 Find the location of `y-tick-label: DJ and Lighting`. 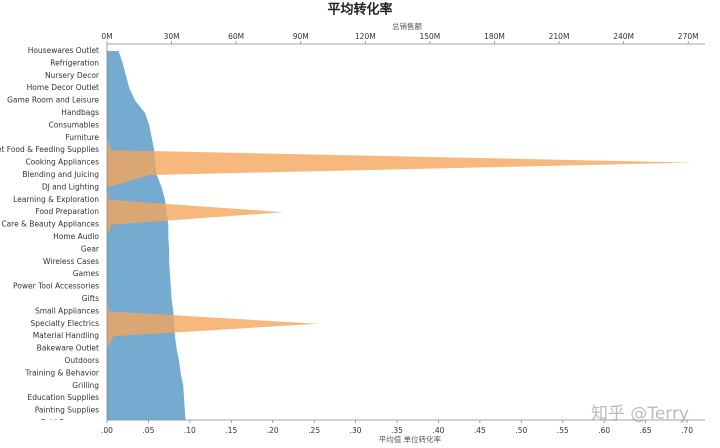

y-tick-label: DJ and Lighting is located at coordinates (70, 186).